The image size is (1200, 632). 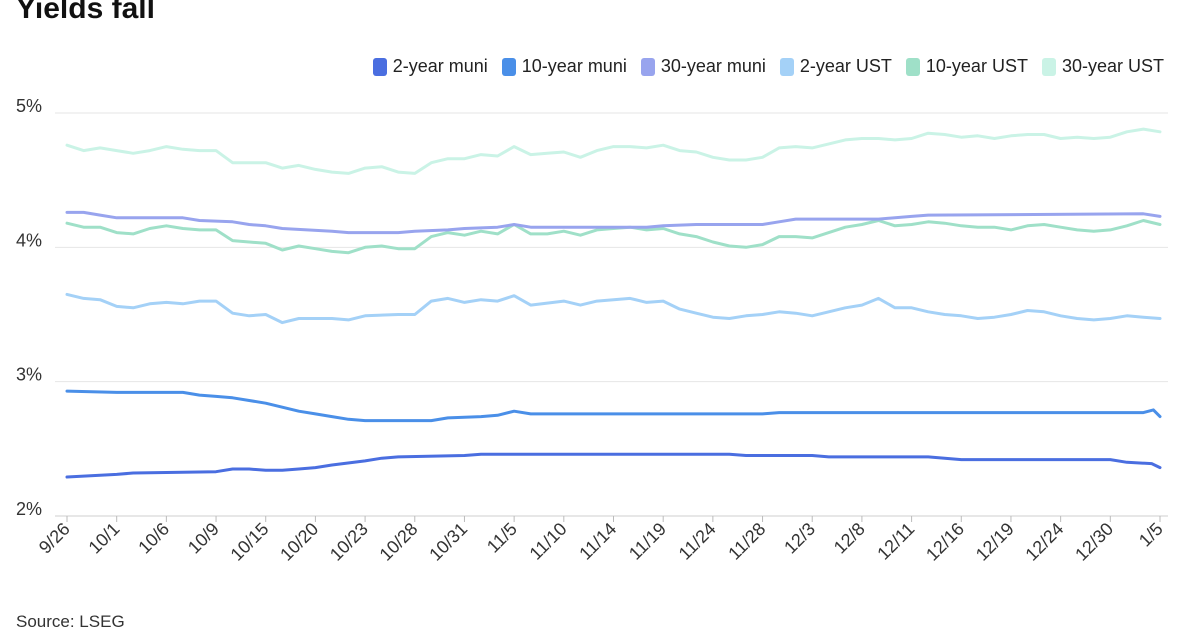 I want to click on legend-item: 2-year UST, so click(x=835, y=66).